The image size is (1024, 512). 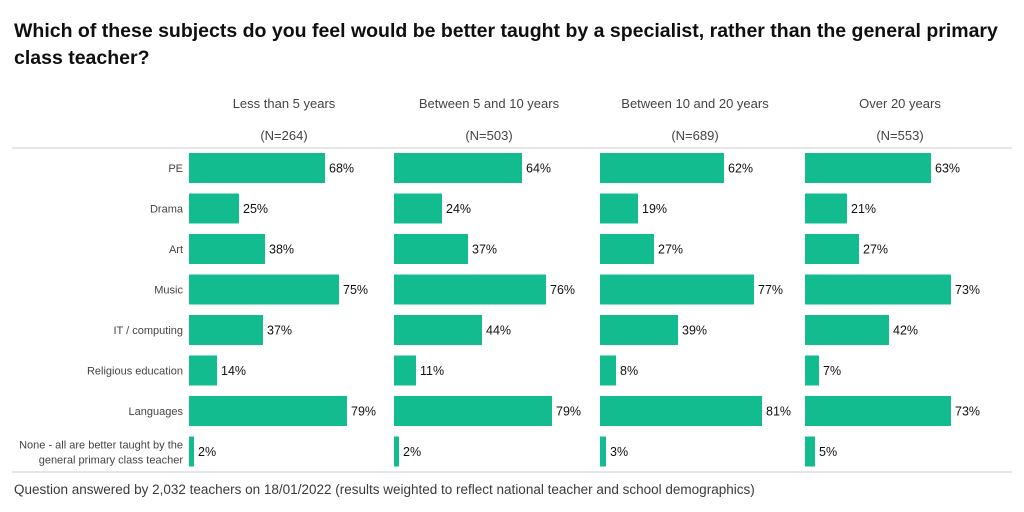 What do you see at coordinates (694, 331) in the screenshot?
I see `data-label: 39%` at bounding box center [694, 331].